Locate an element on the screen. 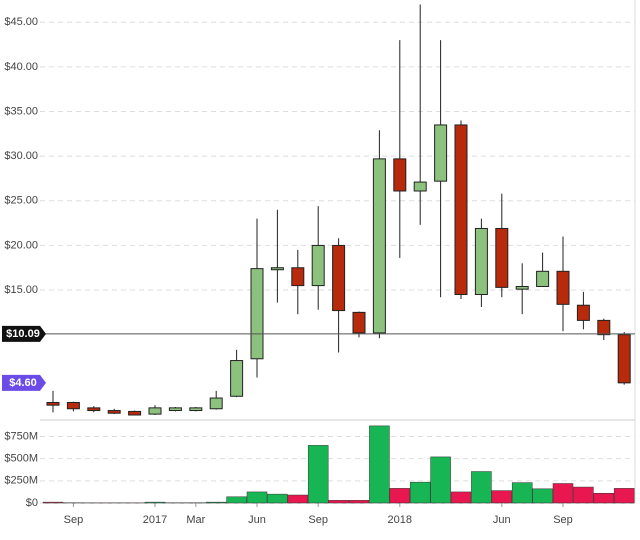  y-tick-label: $35.00 is located at coordinates (21, 111).